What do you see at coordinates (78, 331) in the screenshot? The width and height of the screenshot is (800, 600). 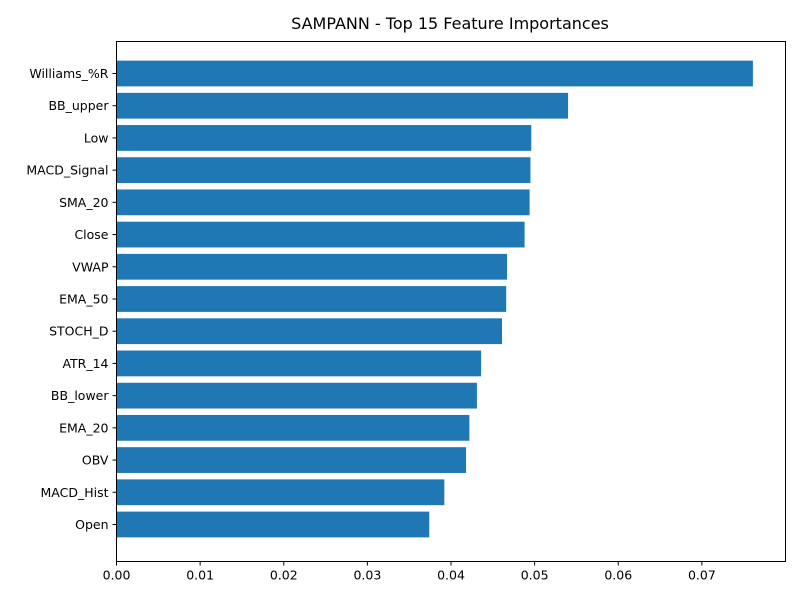 I see `y-tick-label: STOCH_D` at bounding box center [78, 331].